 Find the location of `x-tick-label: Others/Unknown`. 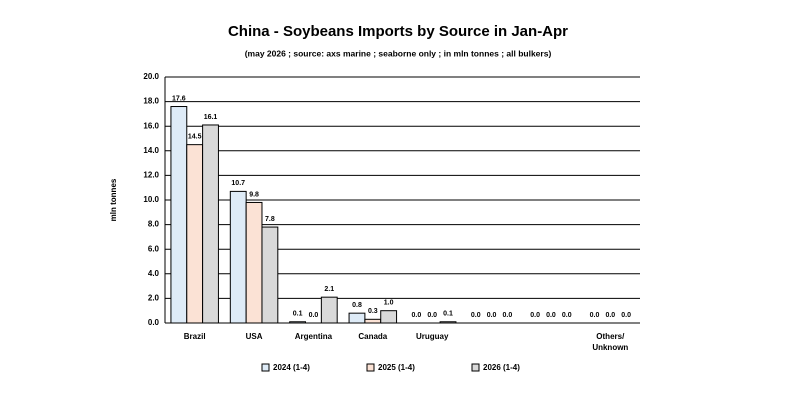

x-tick-label: Others/Unknown is located at coordinates (610, 342).